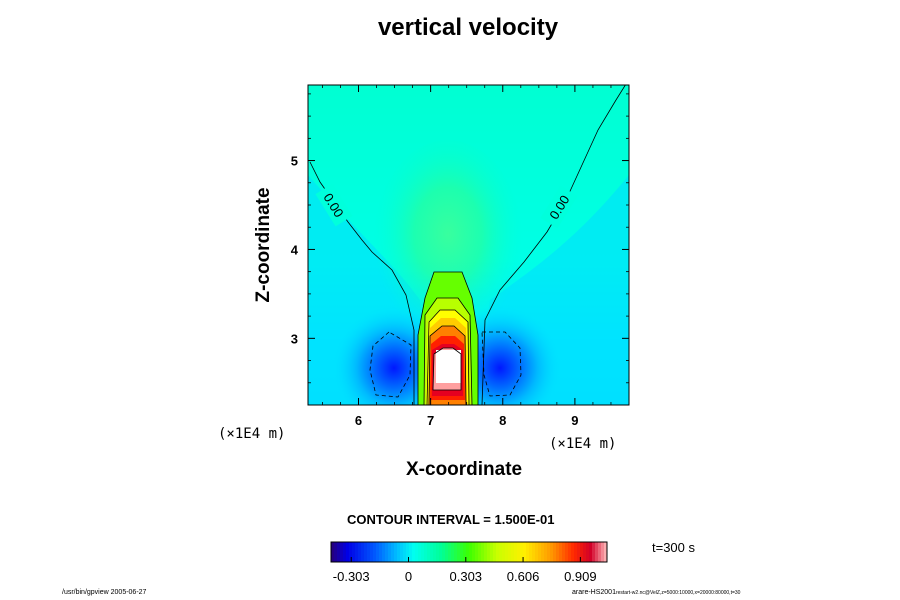 Image resolution: width=900 pixels, height=600 pixels. I want to click on green-glow, so click(448, 245).